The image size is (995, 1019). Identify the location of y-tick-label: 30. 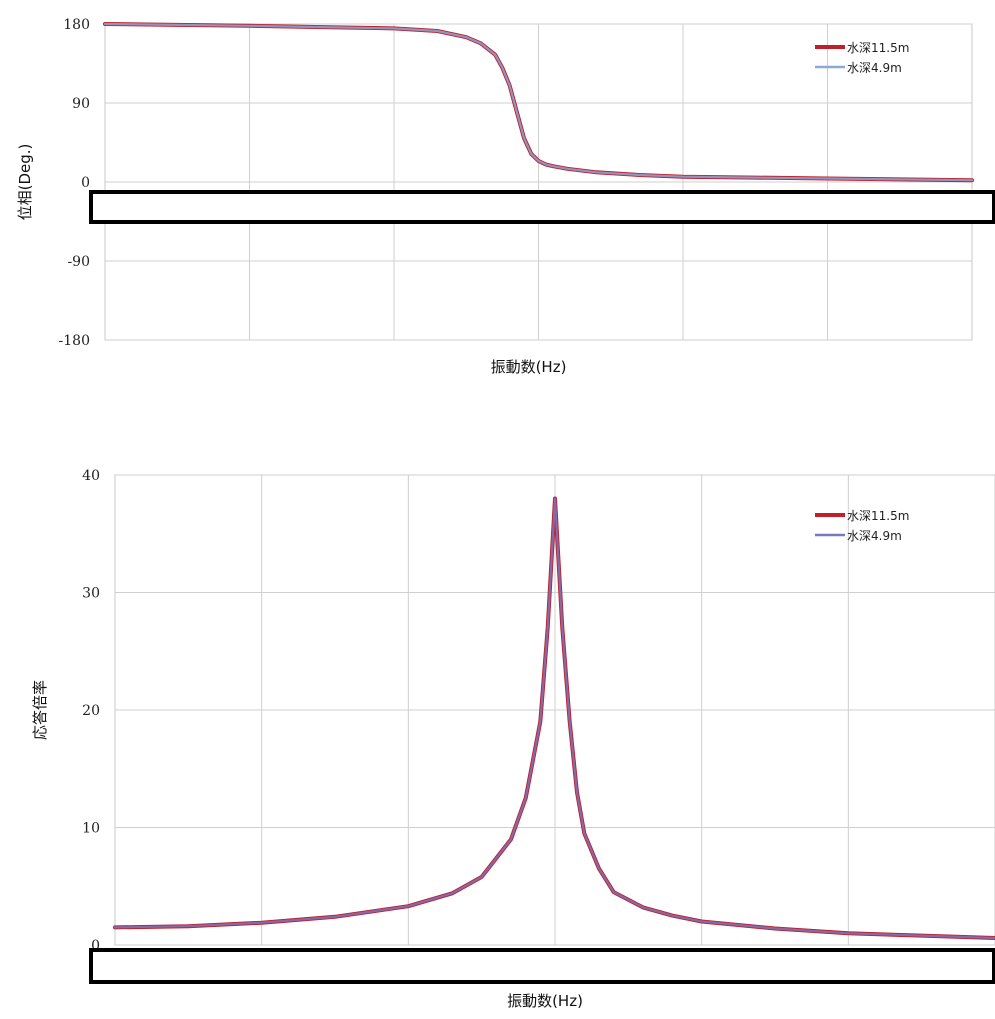
(91, 594).